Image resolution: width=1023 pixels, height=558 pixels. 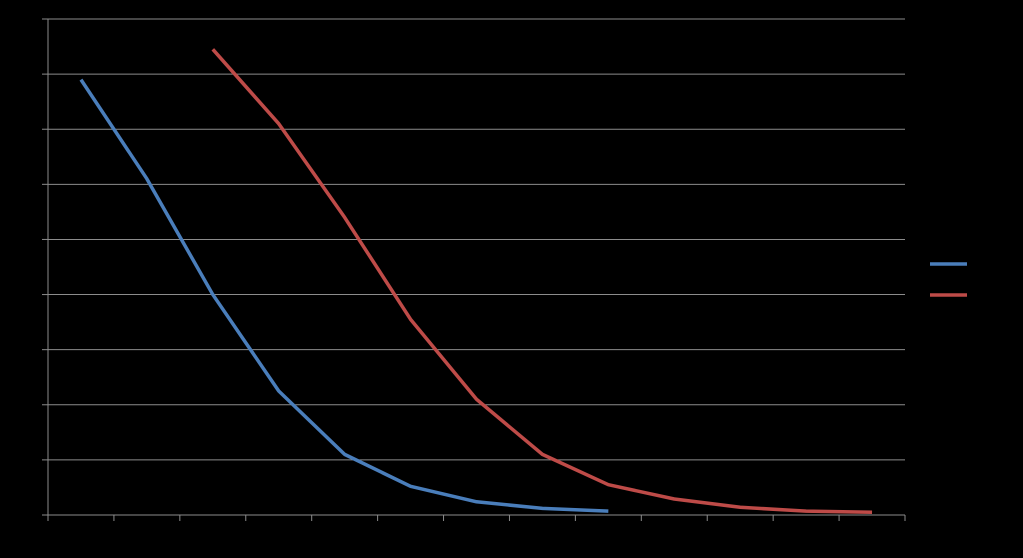 I want to click on legend, so click(x=948, y=279).